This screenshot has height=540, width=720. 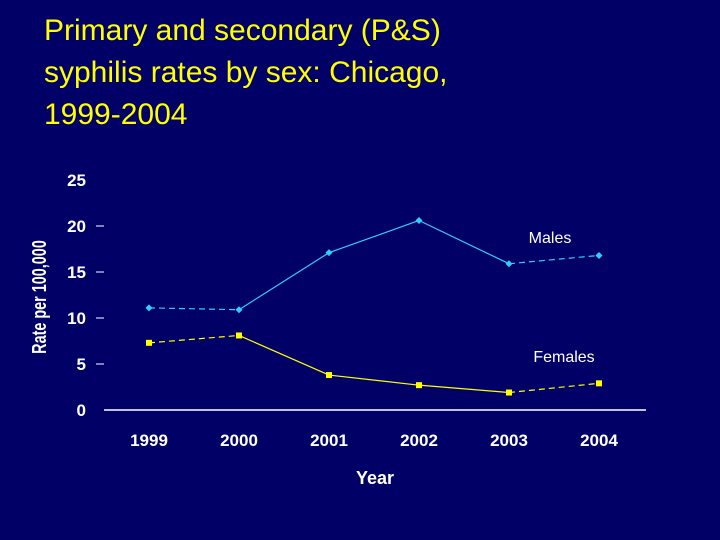 What do you see at coordinates (242, 30) in the screenshot?
I see `title-line-1: Primary and secondary (P&S)` at bounding box center [242, 30].